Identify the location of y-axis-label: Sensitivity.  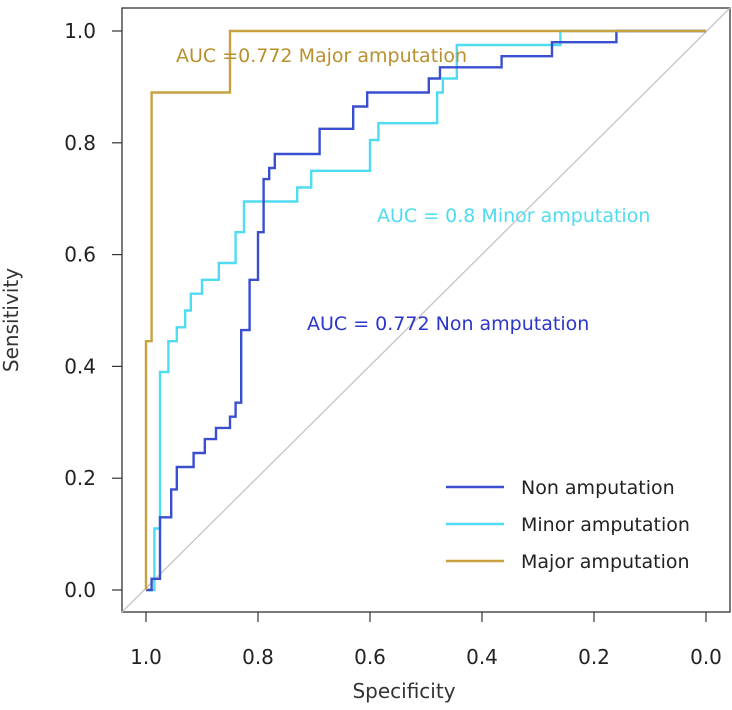
(11, 320).